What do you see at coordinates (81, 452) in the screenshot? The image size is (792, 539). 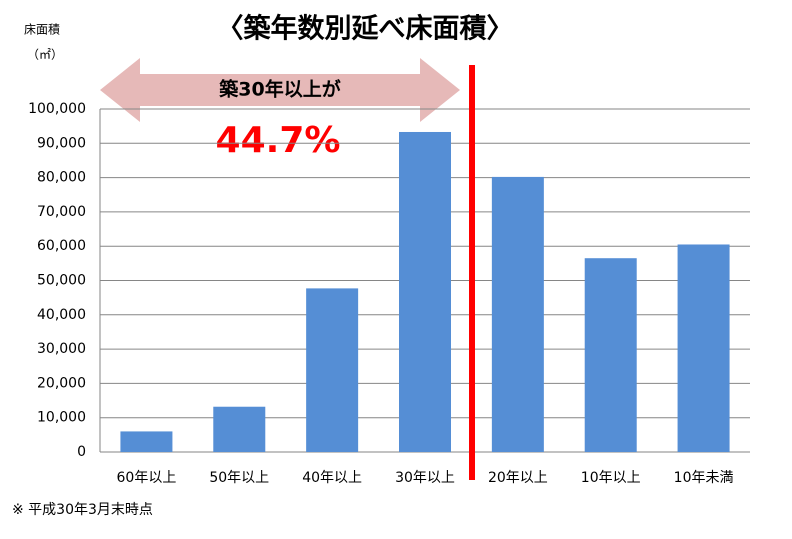 I see `y-tick-label: 0` at bounding box center [81, 452].